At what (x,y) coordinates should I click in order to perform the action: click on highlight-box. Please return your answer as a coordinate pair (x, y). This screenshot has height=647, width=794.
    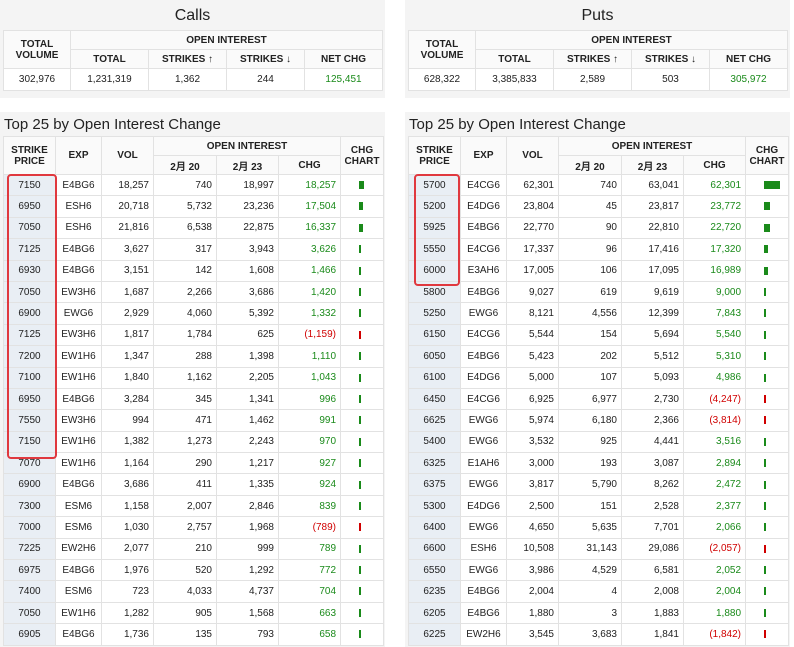
    Looking at the image, I should click on (32, 316).